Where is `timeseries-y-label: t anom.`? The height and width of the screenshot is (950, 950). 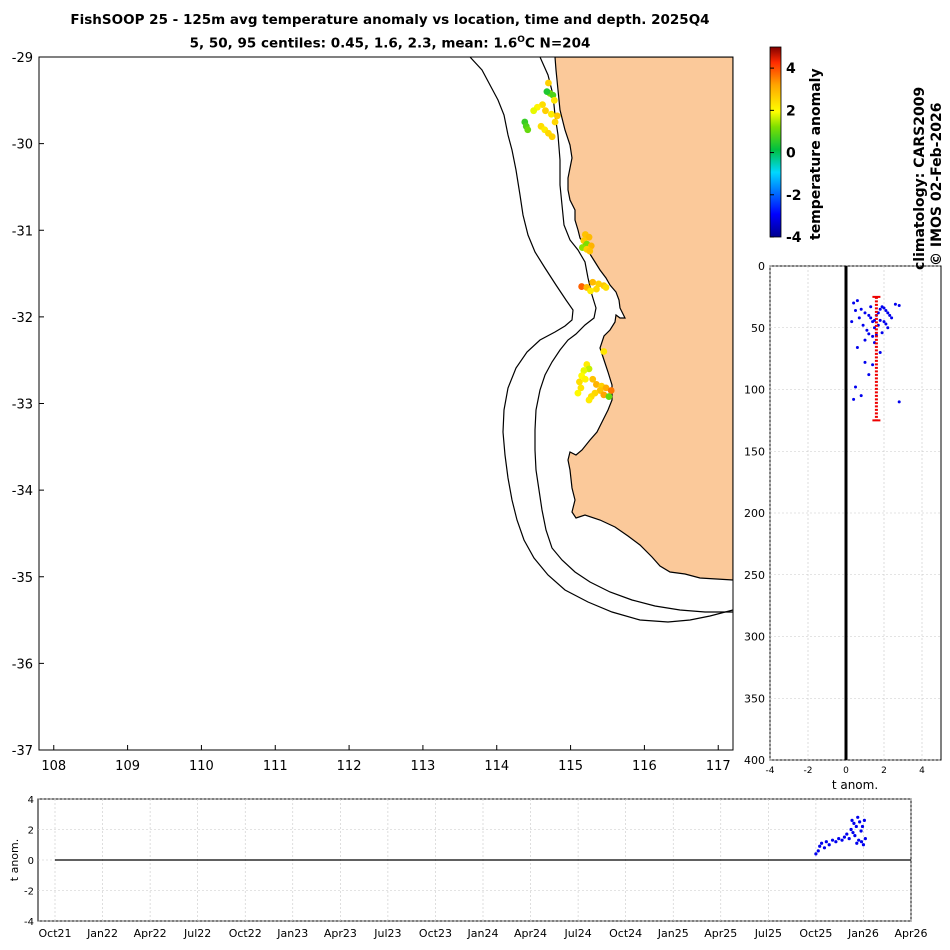
timeseries-y-label: t anom. is located at coordinates (14, 860).